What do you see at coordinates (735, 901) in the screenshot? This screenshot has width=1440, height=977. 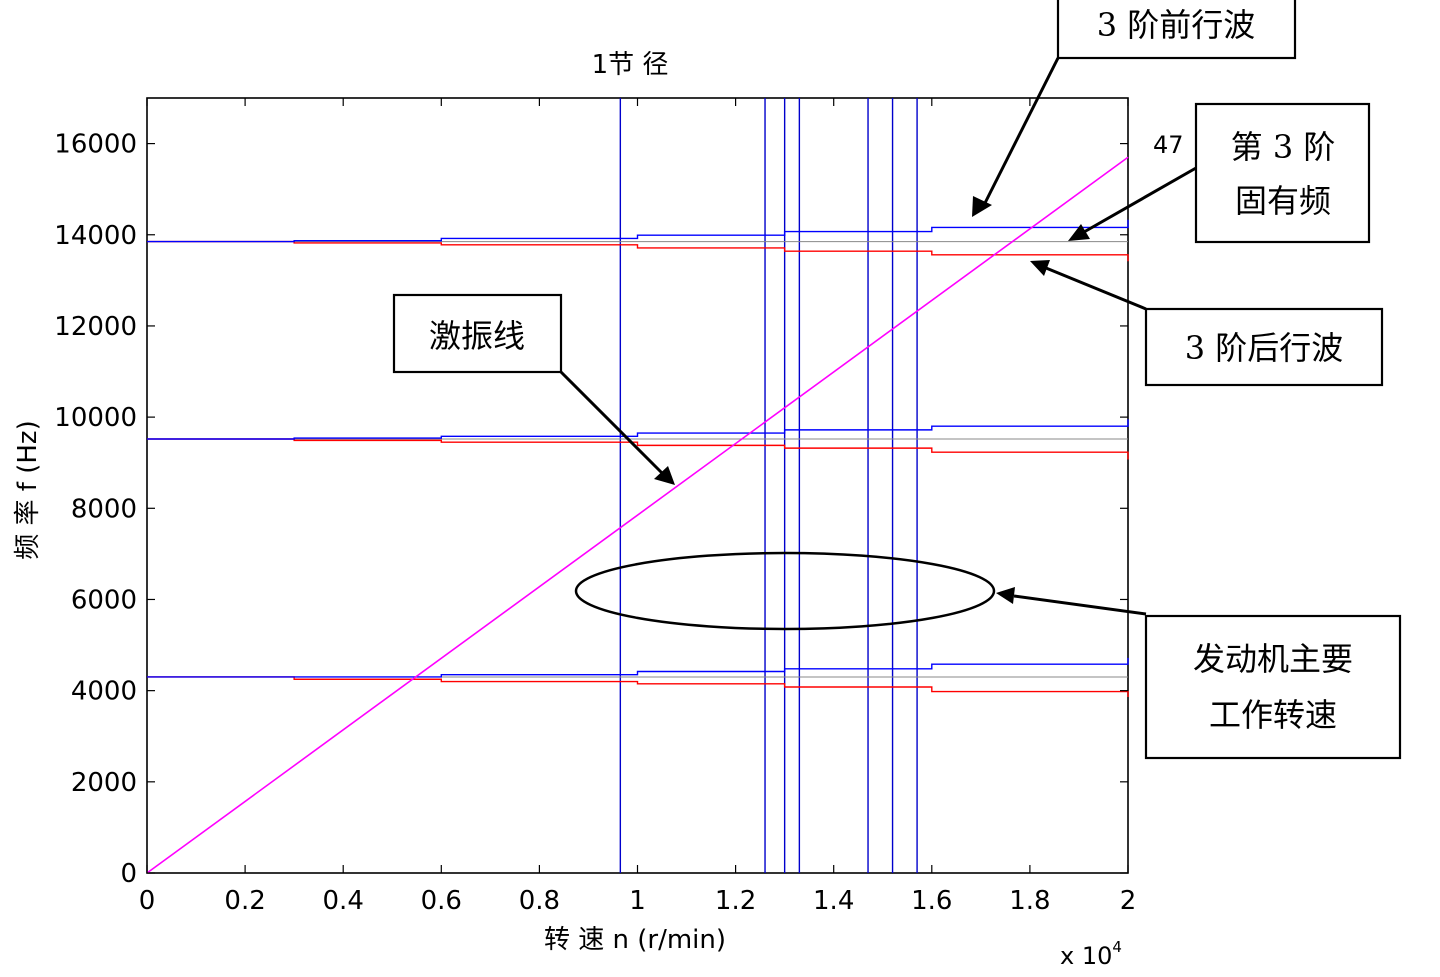 I see `x-tick-label: 1.2` at bounding box center [735, 901].